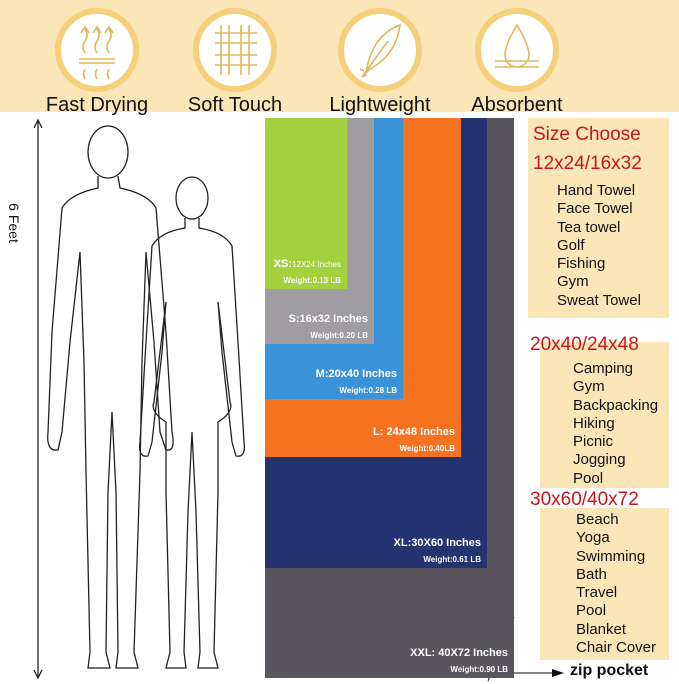  Describe the element at coordinates (594, 423) in the screenshot. I see `list-item: Hiking` at that location.